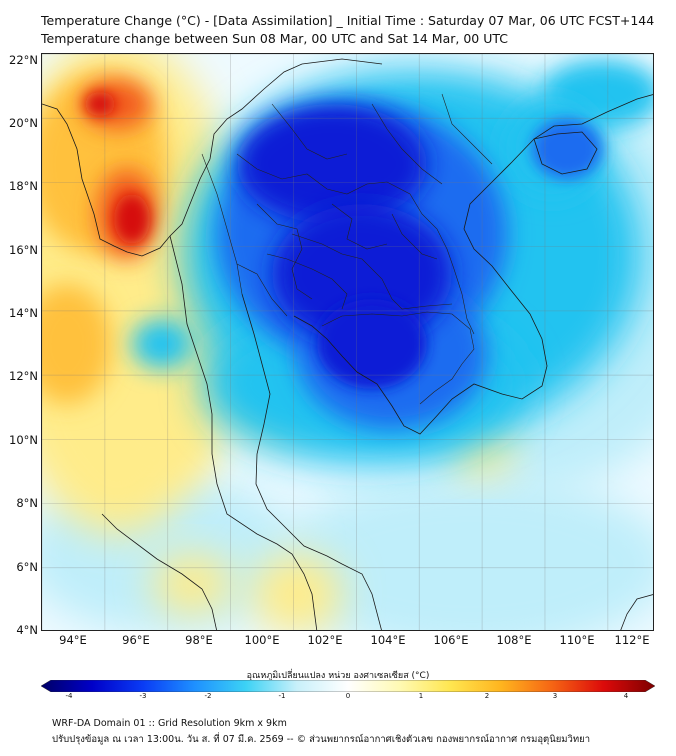 Image resolution: width=676 pixels, height=756 pixels. What do you see at coordinates (208, 696) in the screenshot?
I see `colorbar-tick: -2` at bounding box center [208, 696].